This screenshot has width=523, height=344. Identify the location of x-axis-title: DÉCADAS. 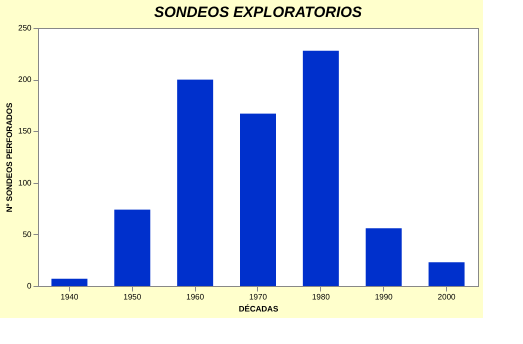
(258, 309).